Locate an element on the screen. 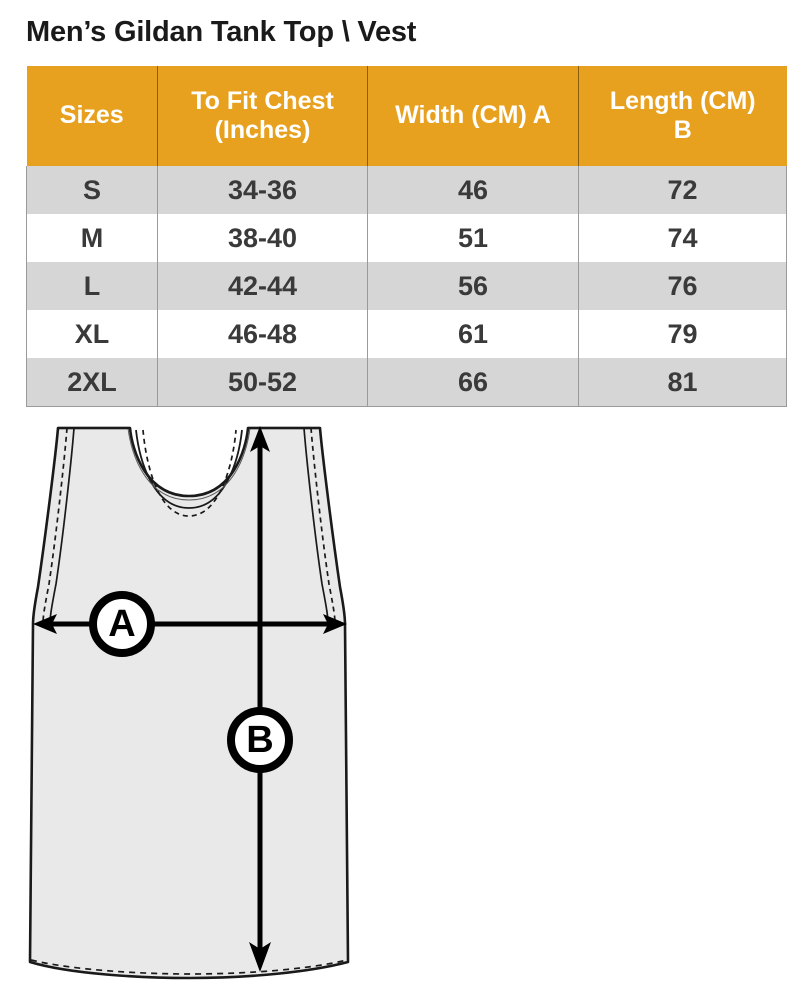 The width and height of the screenshot is (812, 1000). cell-width: 66 is located at coordinates (473, 382).